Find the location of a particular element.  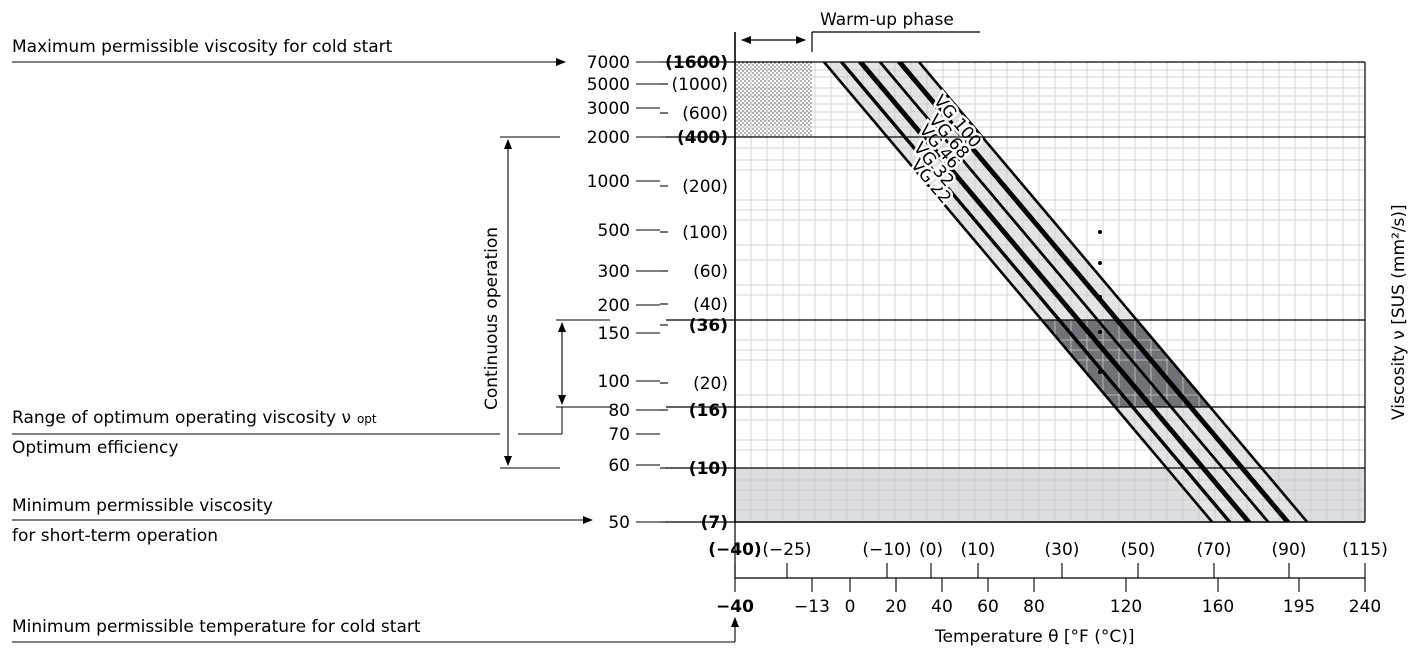

x-celsius-tick: (−25) is located at coordinates (786, 550).